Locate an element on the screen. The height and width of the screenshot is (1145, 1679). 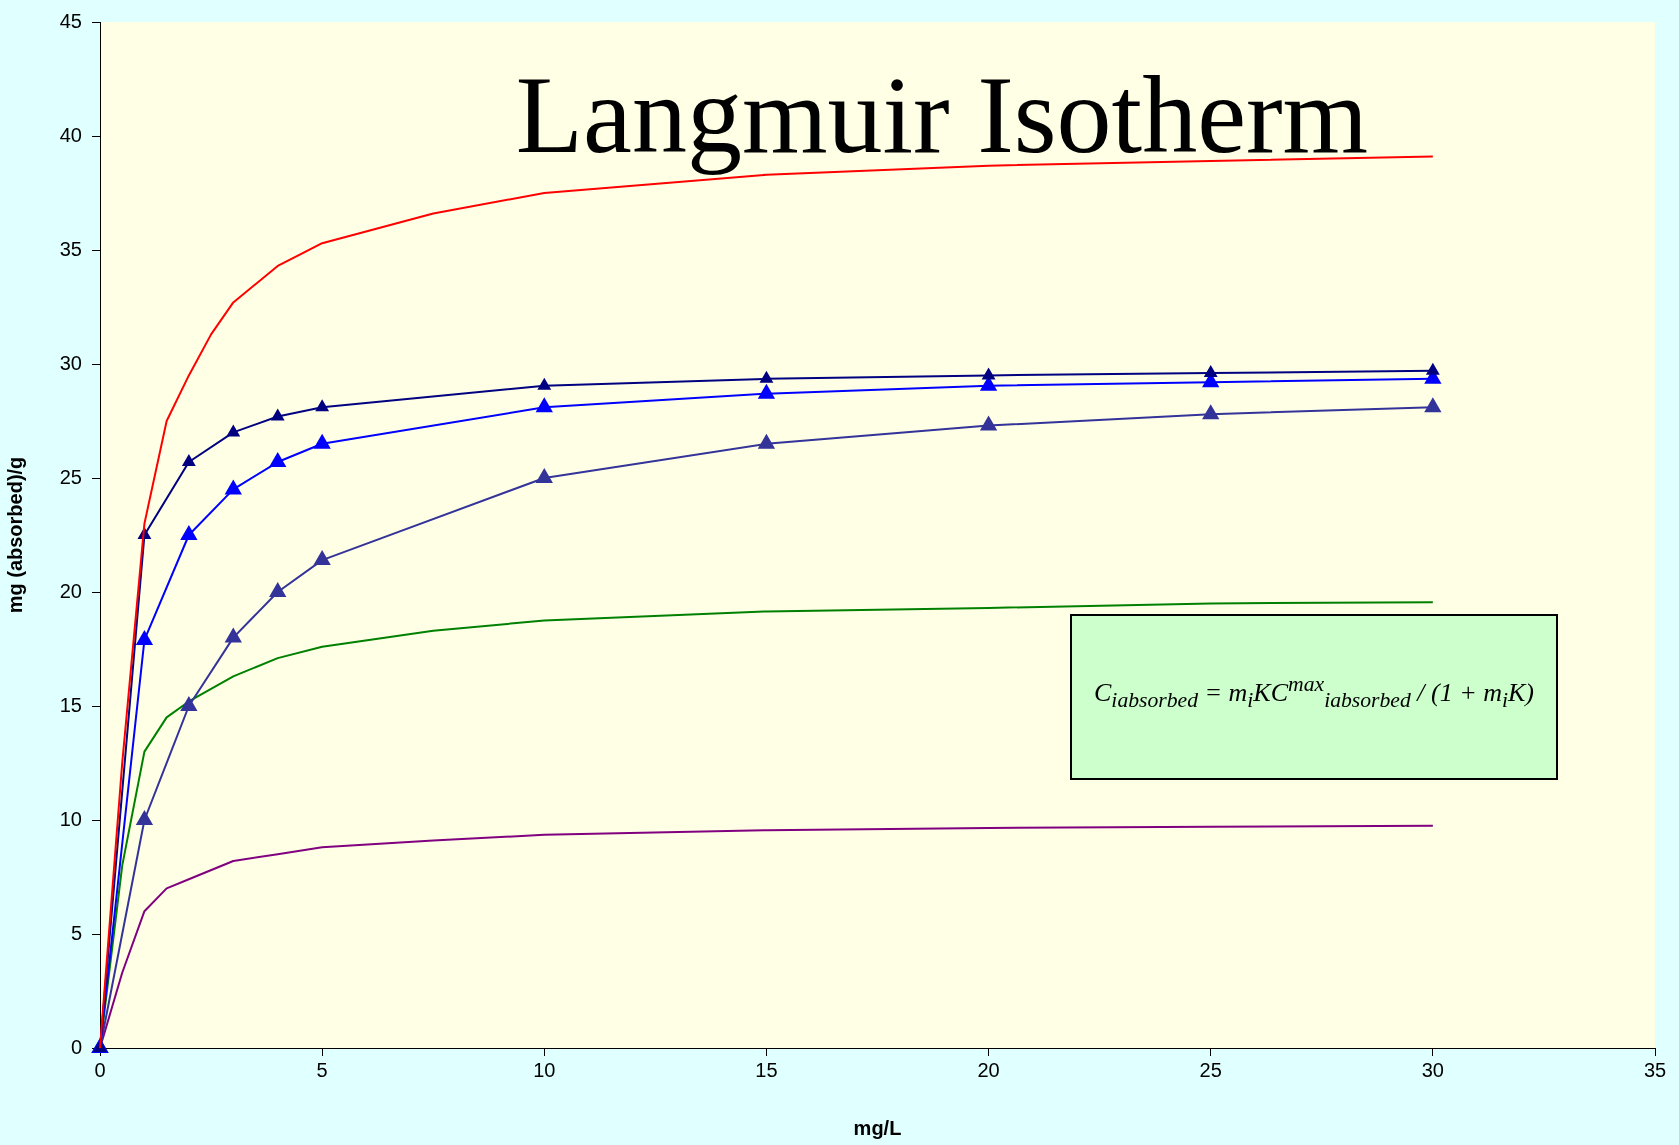
y-tick-label: 5 is located at coordinates (76, 932).